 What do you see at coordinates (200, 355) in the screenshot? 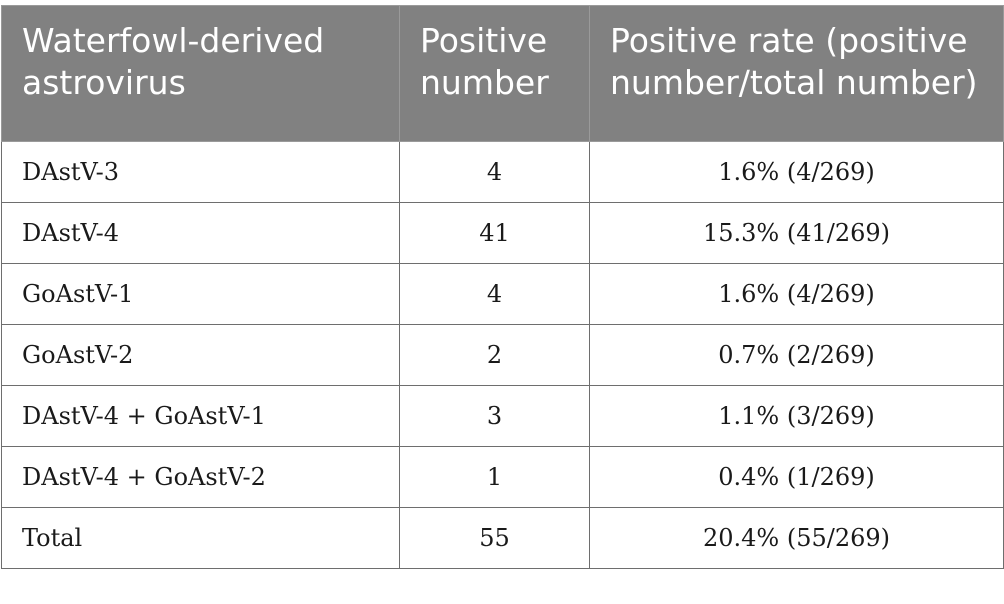
I see `cell-virus: GoAstV-2` at bounding box center [200, 355].